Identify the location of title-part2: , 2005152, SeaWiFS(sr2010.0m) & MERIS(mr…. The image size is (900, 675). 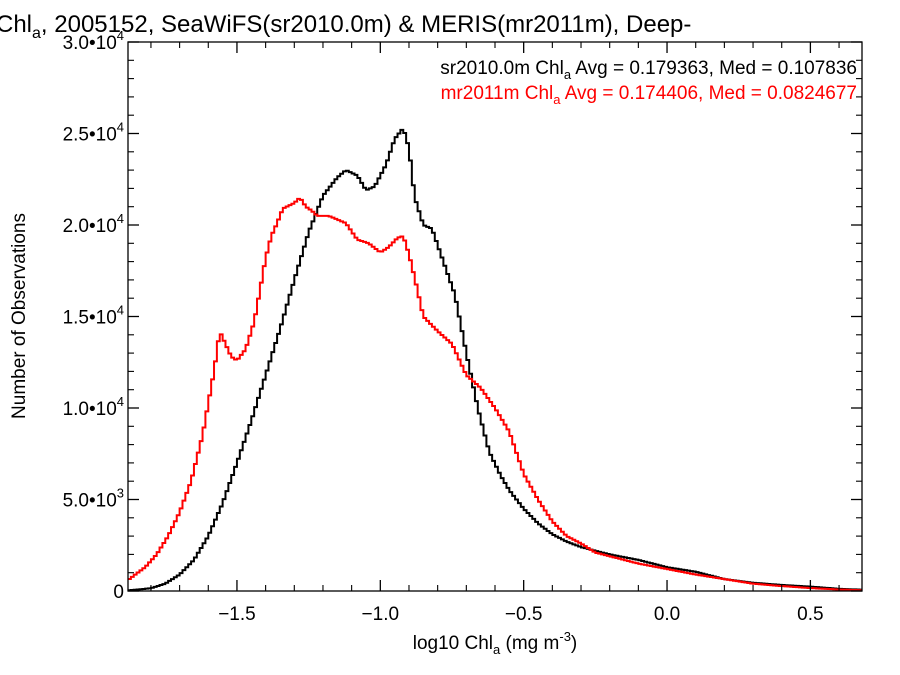
(366, 24).